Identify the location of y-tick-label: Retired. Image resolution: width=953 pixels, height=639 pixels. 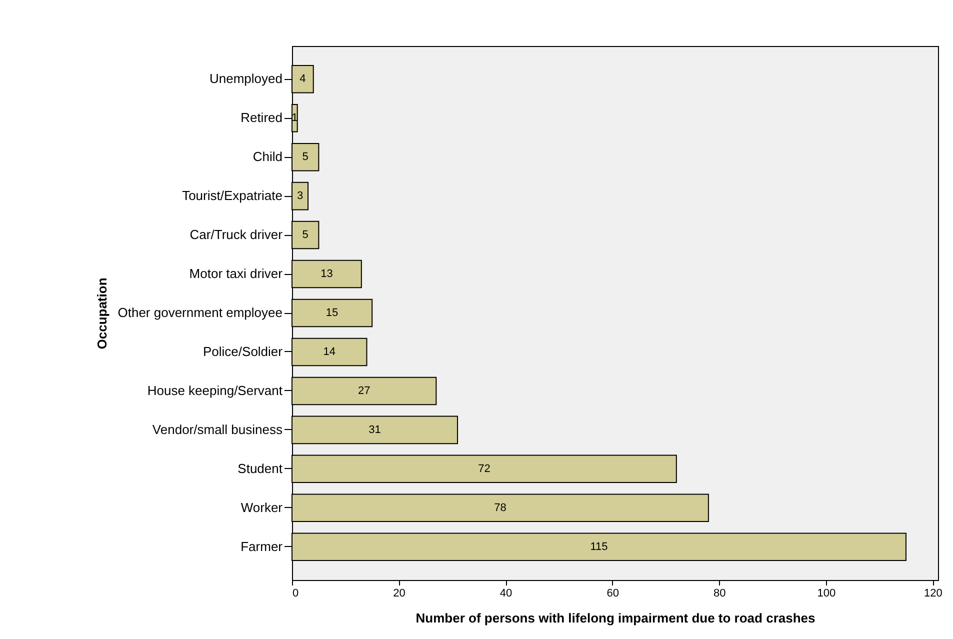
(261, 118).